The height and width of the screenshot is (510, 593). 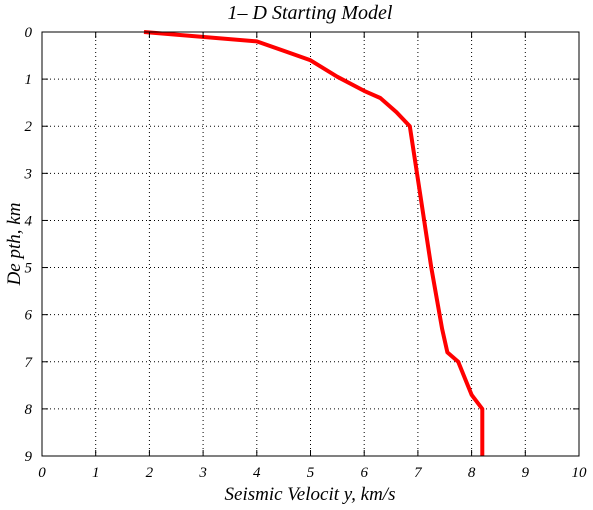 I want to click on x-tick-label: 6, so click(x=364, y=473).